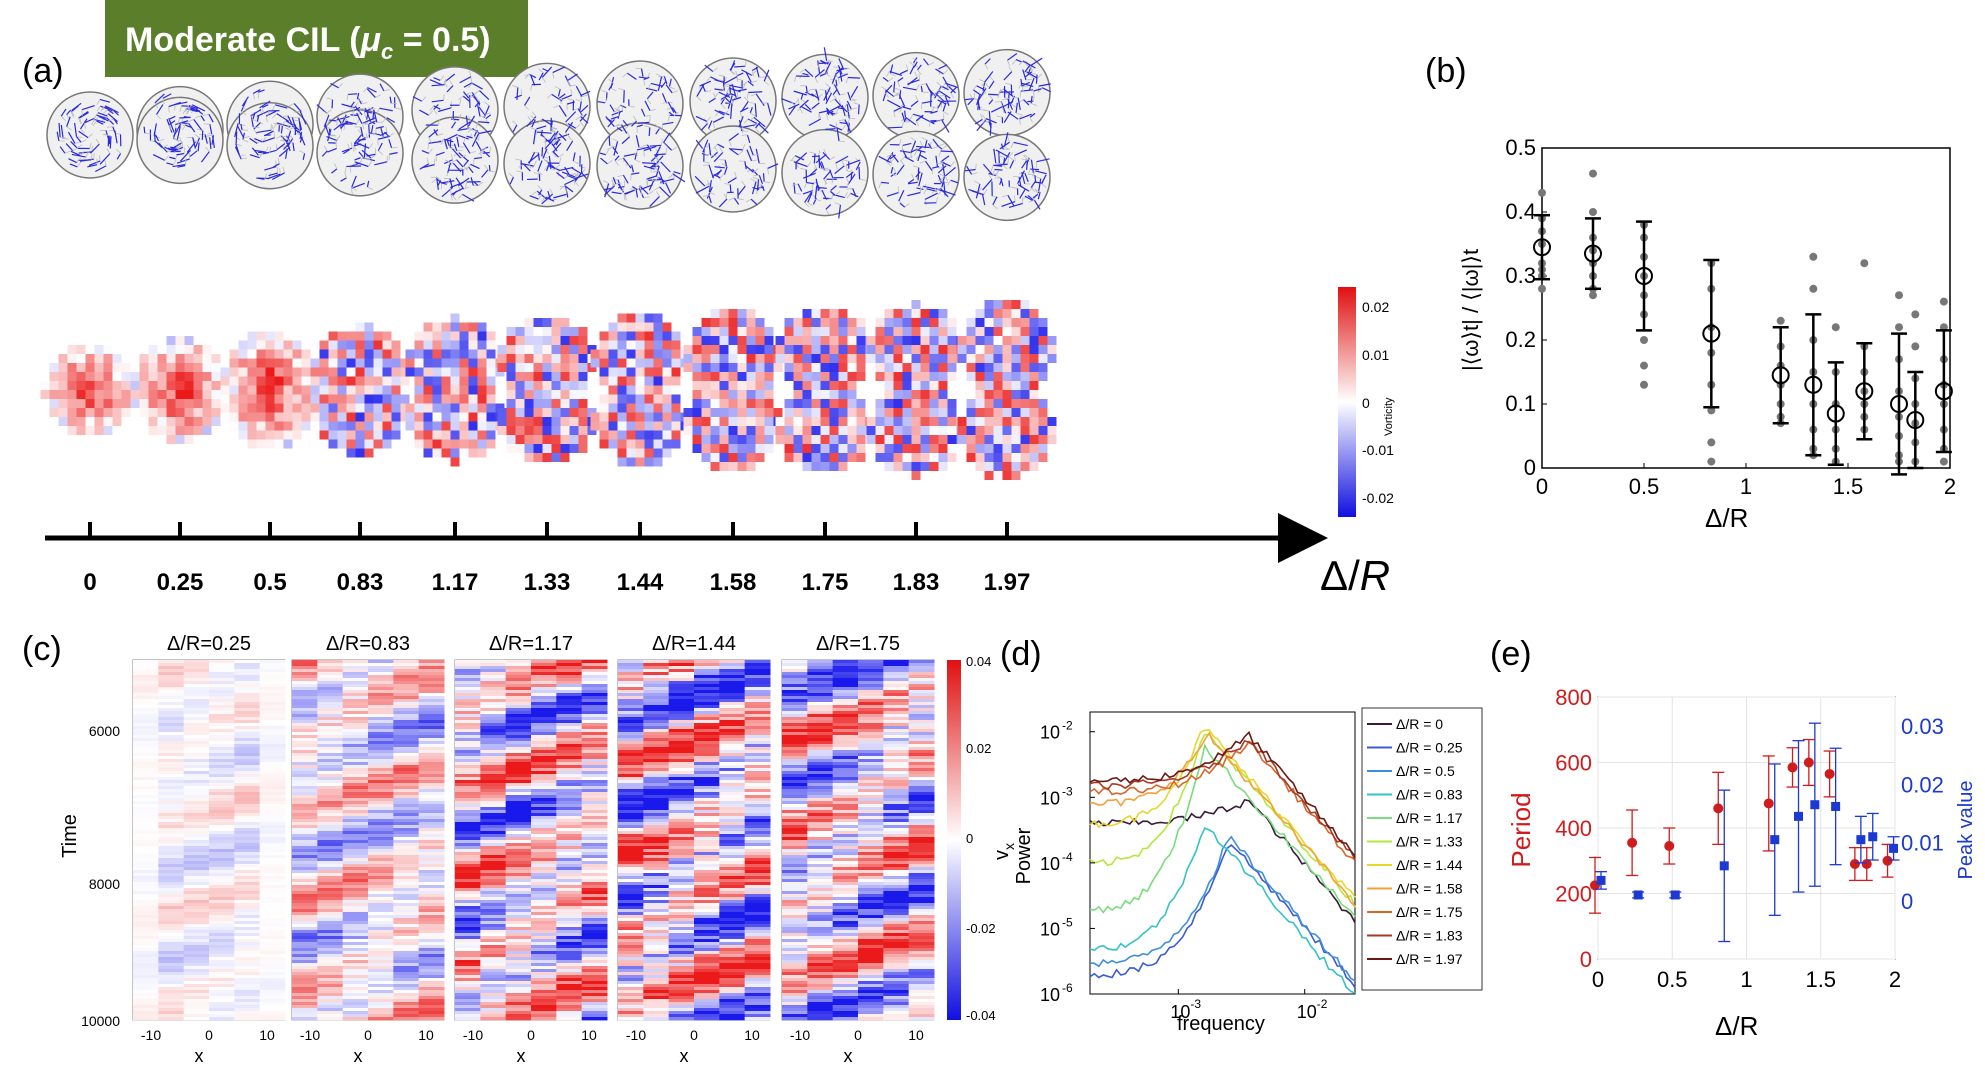  What do you see at coordinates (1520, 339) in the screenshot?
I see `y-tick-label: 0.2` at bounding box center [1520, 339].